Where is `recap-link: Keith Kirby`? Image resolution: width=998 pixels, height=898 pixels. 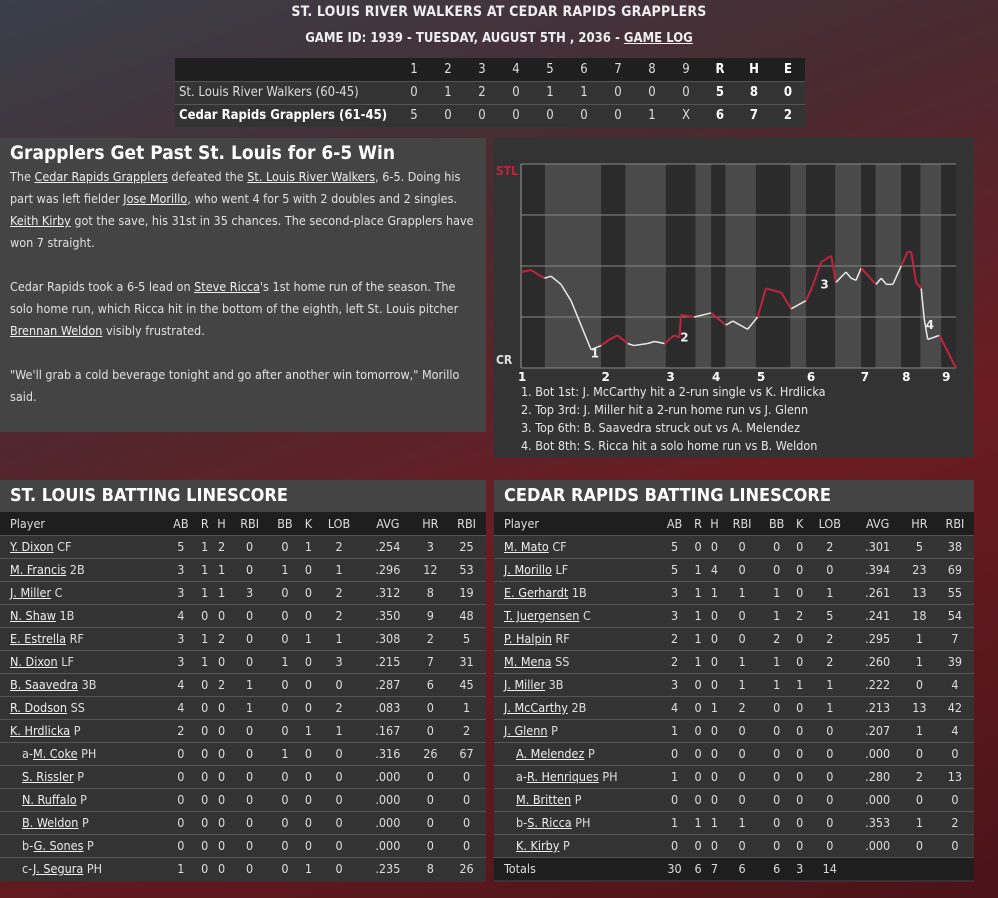 recap-link: Keith Kirby is located at coordinates (40, 220).